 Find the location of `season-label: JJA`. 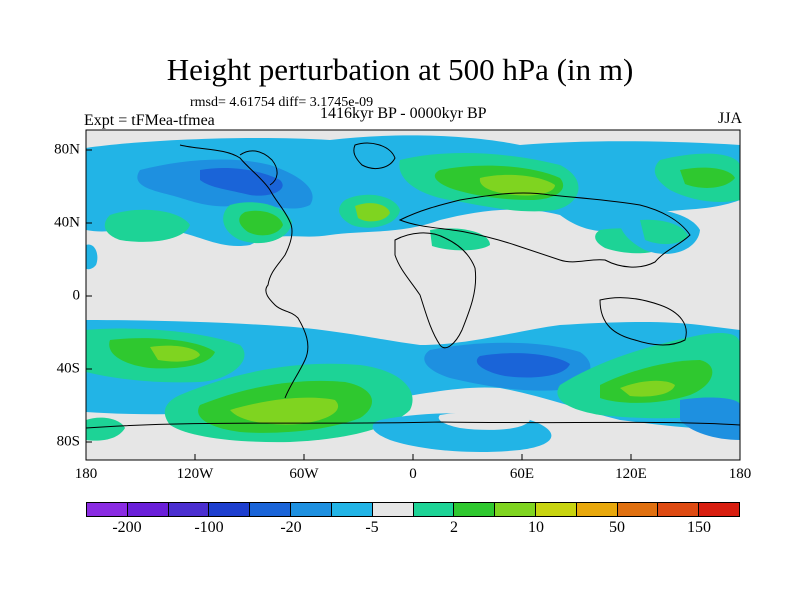

season-label: JJA is located at coordinates (729, 118).